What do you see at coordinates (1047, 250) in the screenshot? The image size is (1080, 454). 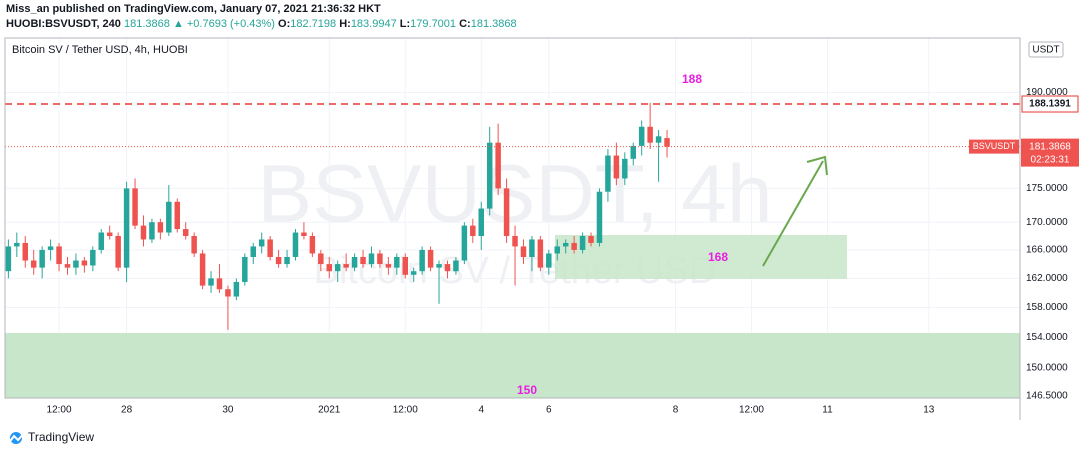 I see `y-tick-label: 166.0000` at bounding box center [1047, 250].